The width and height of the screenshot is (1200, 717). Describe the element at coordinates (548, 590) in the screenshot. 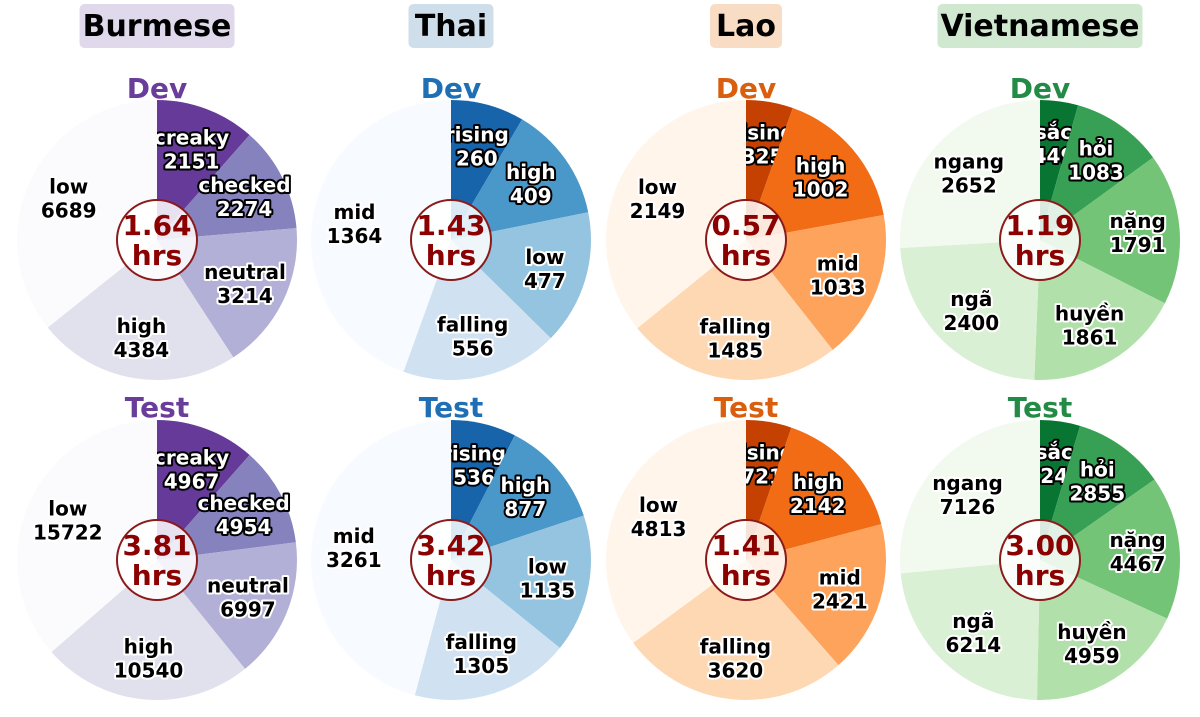

I see `thai-test-slice-2-value: 1135` at that location.